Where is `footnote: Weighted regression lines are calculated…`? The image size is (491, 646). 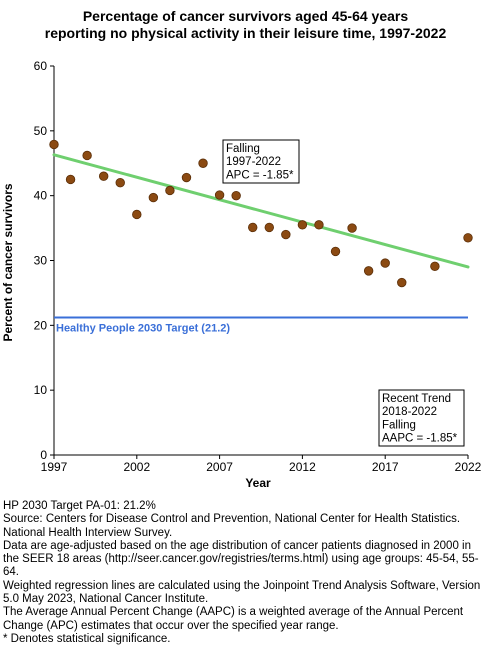 footnote: Weighted regression lines are calculated… is located at coordinates (242, 592).